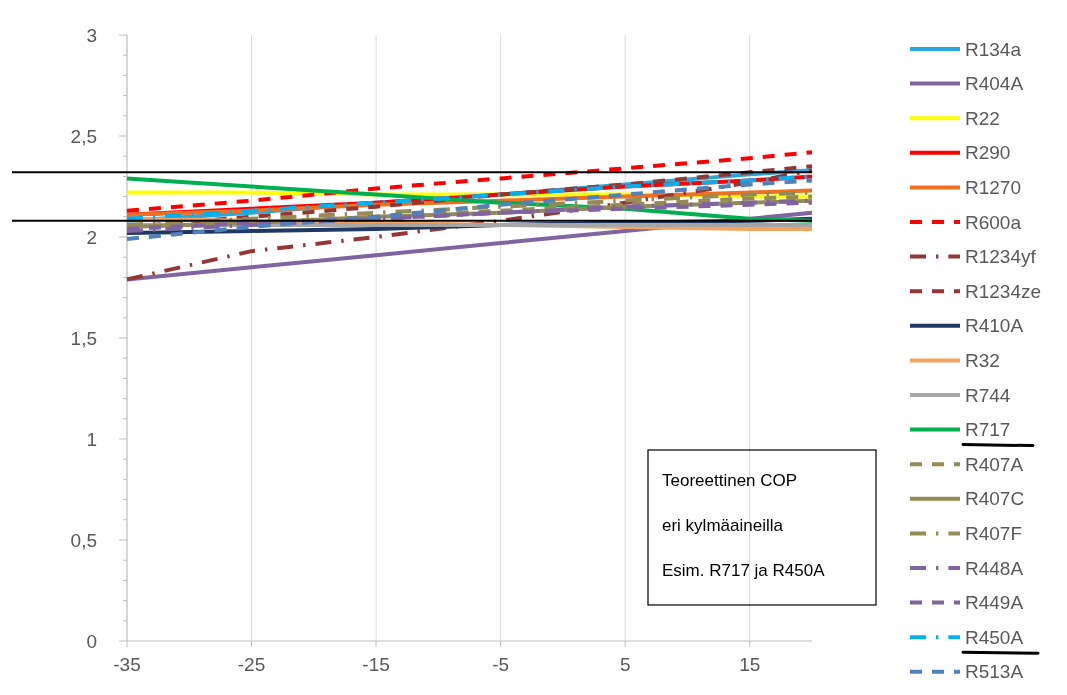 This screenshot has height=695, width=1067. Describe the element at coordinates (750, 664) in the screenshot. I see `x-tick-label: 15` at that location.